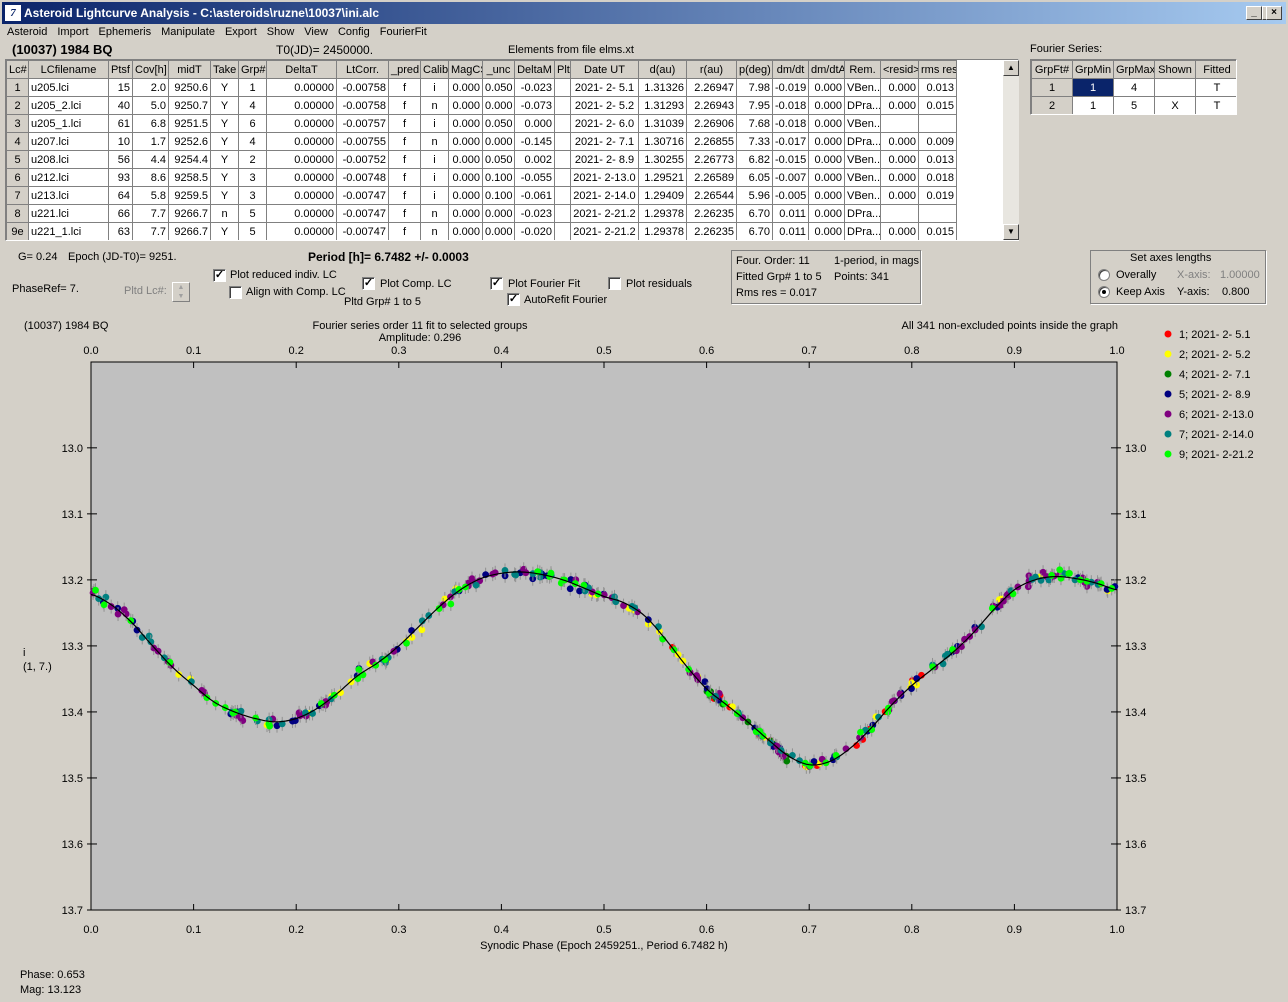  What do you see at coordinates (252, 123) in the screenshot?
I see `lc-table-cell: 6` at bounding box center [252, 123].